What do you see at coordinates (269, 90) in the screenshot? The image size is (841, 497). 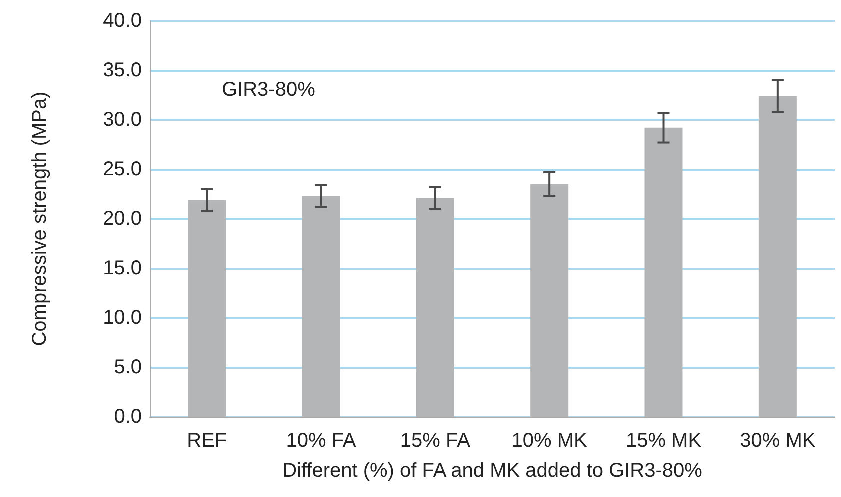 I see `annotation: GIR3-80%` at bounding box center [269, 90].